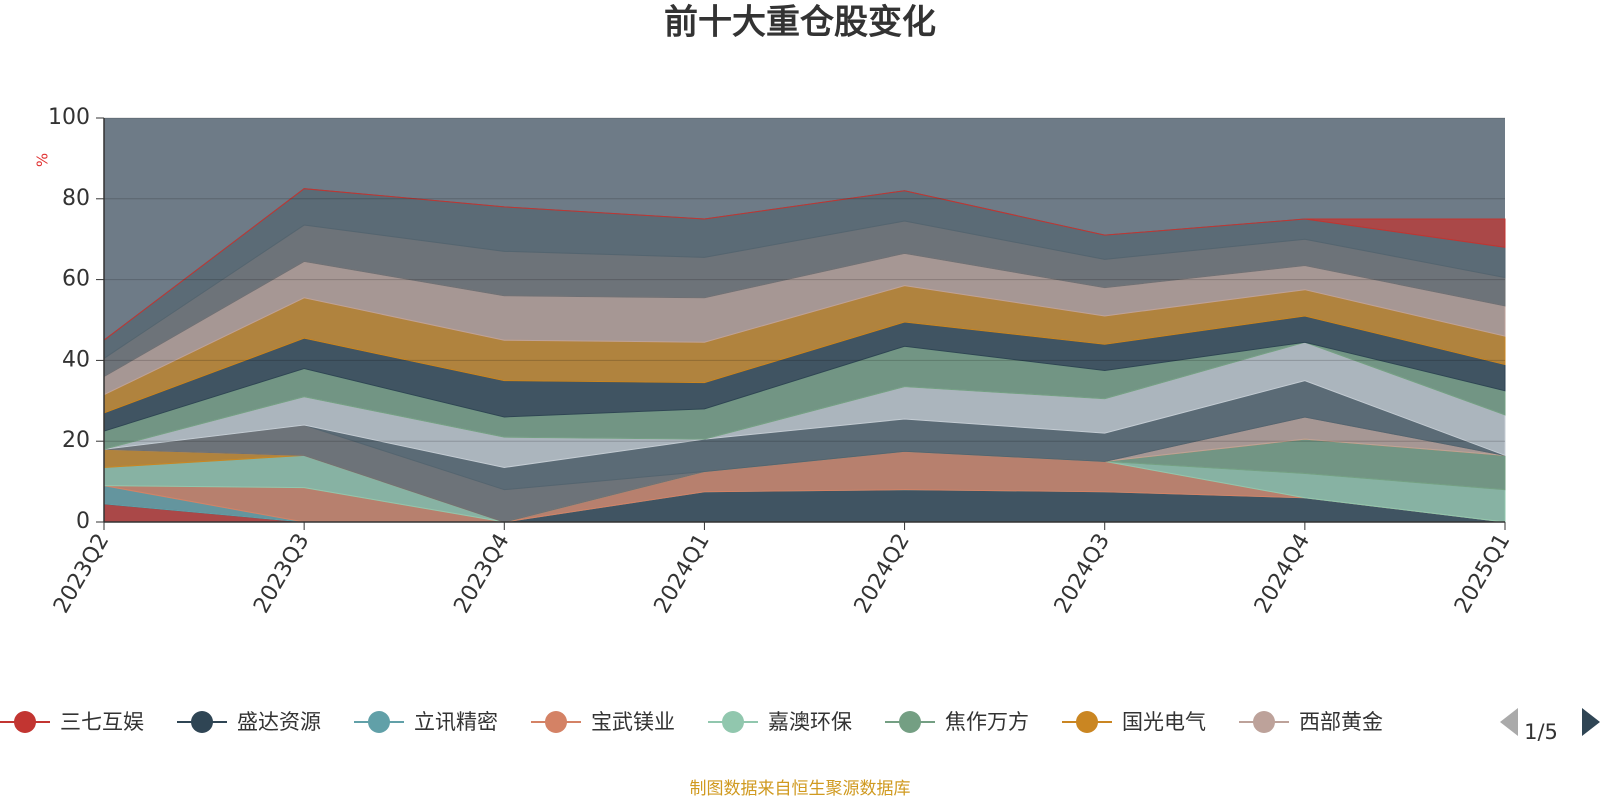 The width and height of the screenshot is (1600, 804). Describe the element at coordinates (810, 722) in the screenshot. I see `legend-label: 嘉澳环保` at that location.